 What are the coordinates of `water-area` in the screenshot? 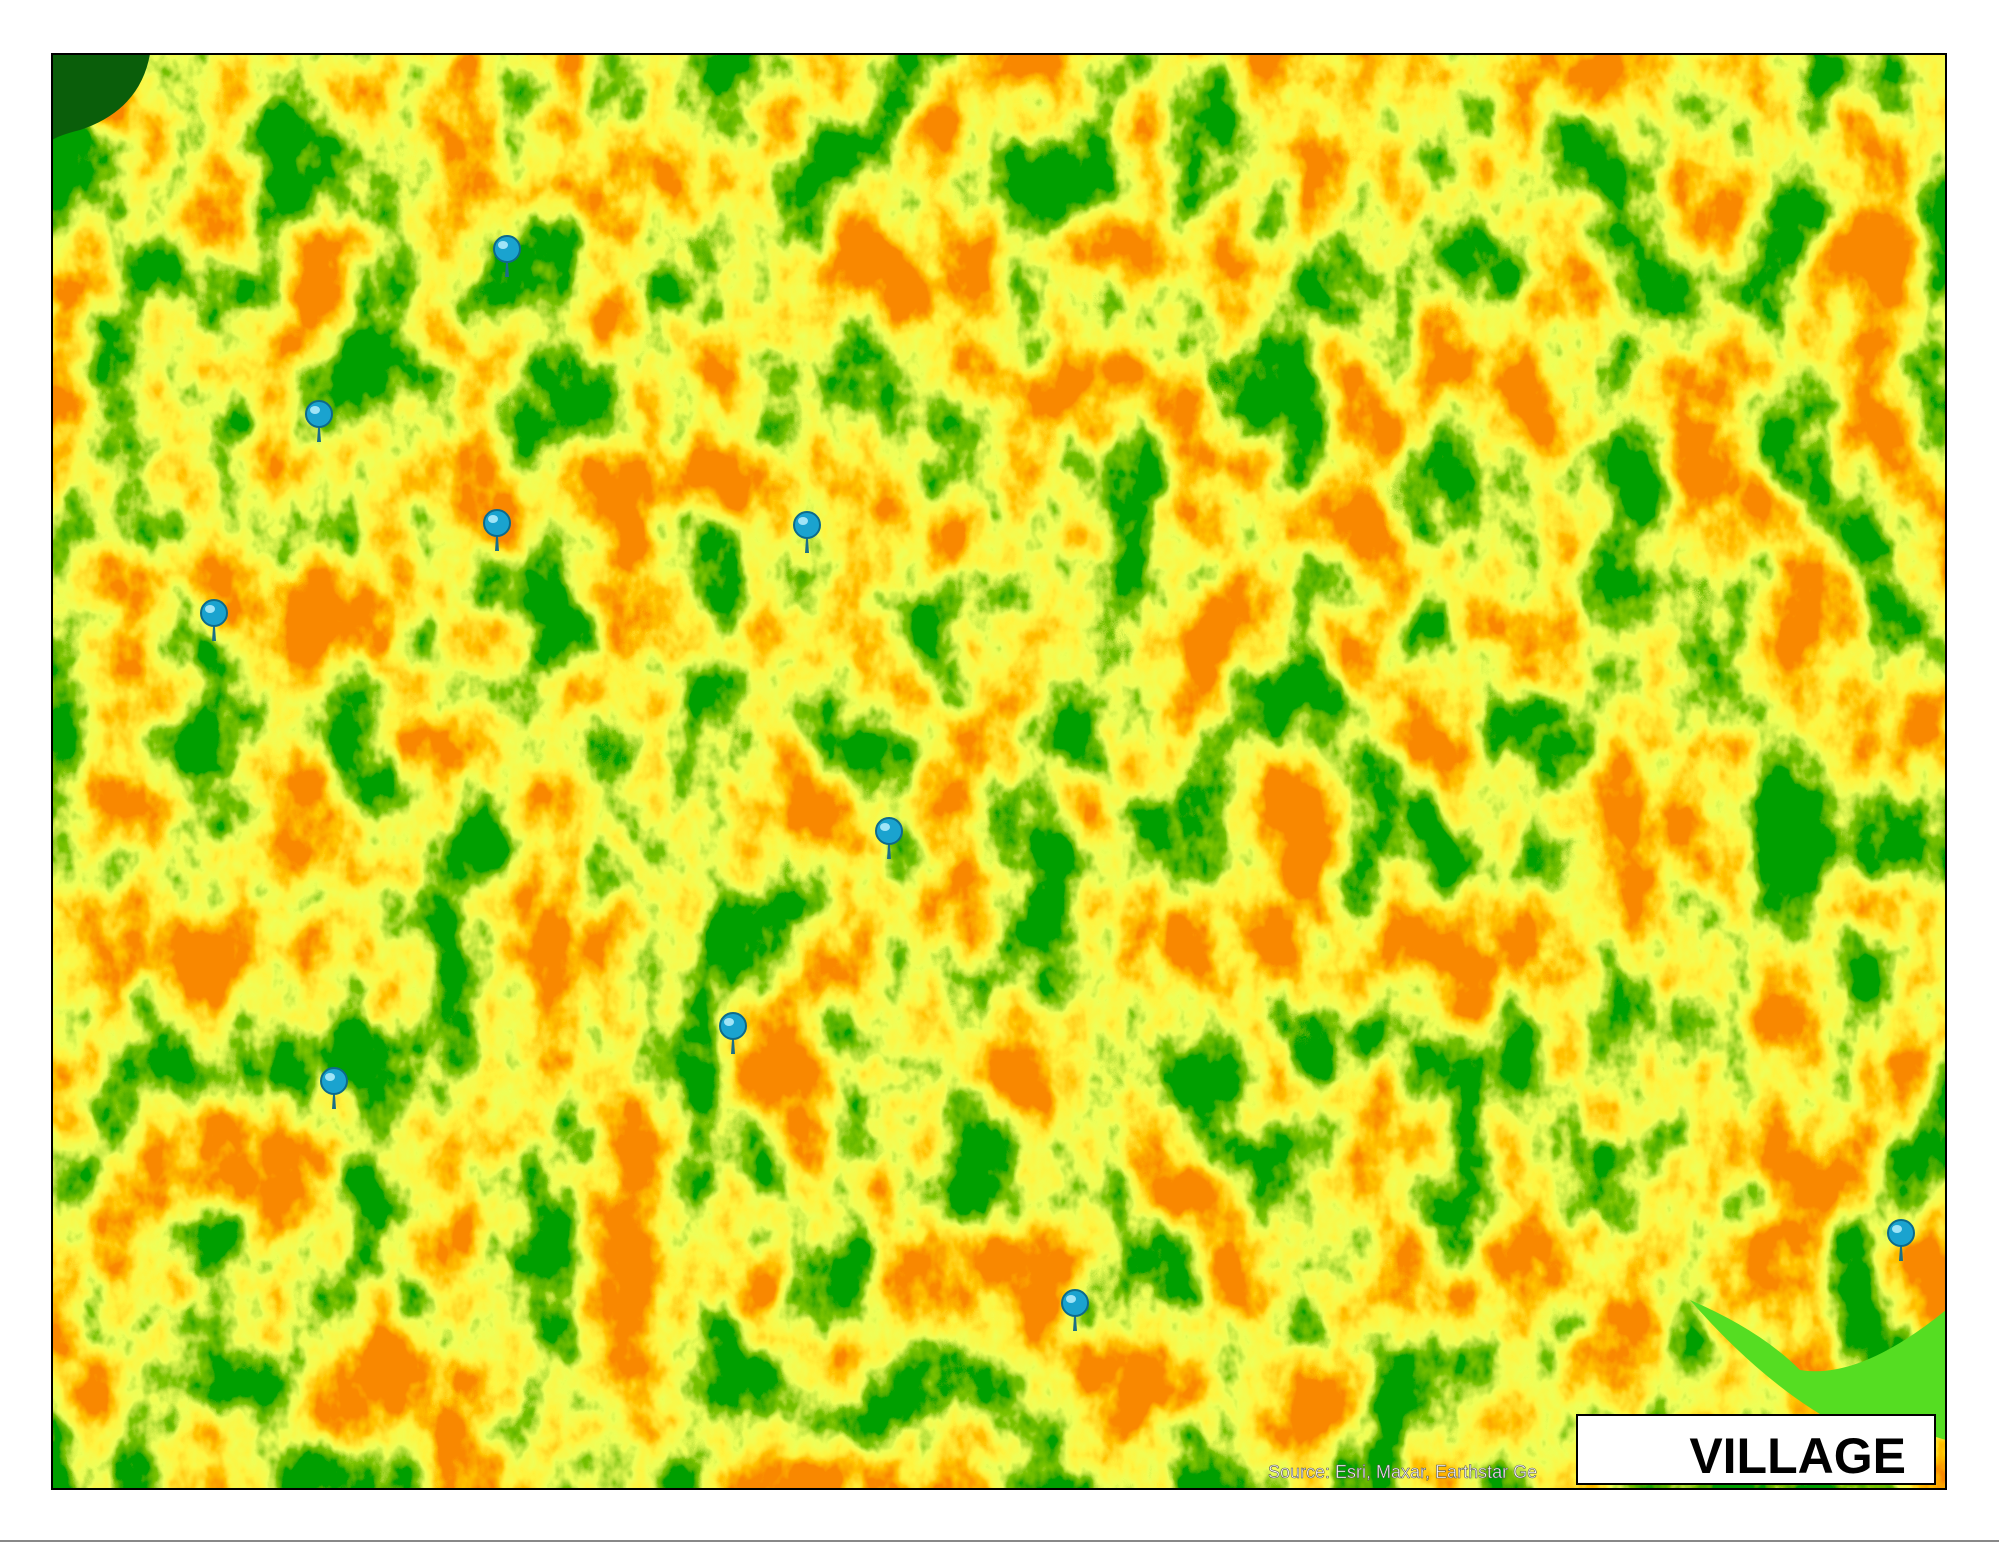 It's located at (1818, 1370).